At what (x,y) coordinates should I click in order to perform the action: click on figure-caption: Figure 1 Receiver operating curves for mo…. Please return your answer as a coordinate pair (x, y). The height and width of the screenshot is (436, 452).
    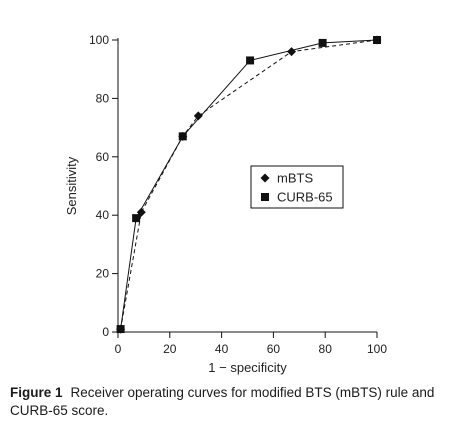
    Looking at the image, I should click on (228, 402).